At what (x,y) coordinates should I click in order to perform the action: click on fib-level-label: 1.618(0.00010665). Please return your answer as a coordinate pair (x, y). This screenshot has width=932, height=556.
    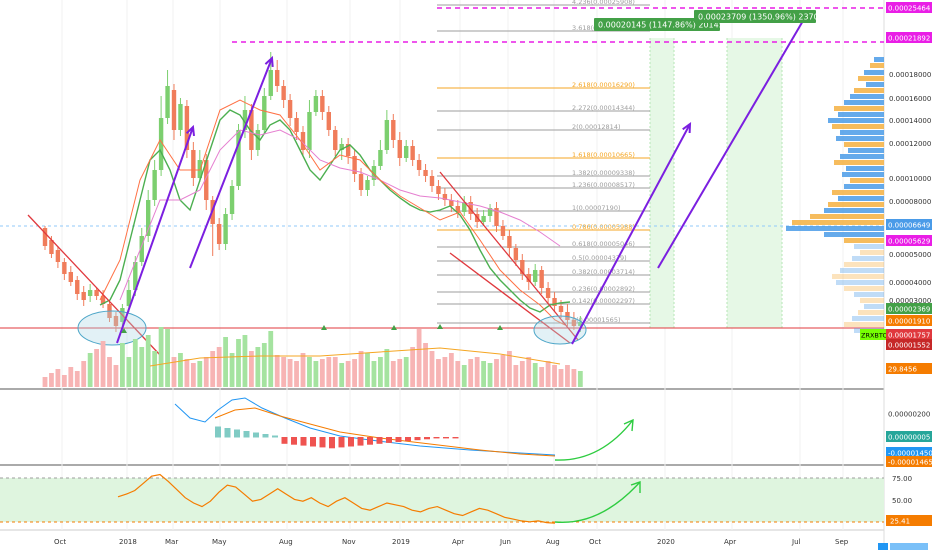
    Looking at the image, I should click on (603, 155).